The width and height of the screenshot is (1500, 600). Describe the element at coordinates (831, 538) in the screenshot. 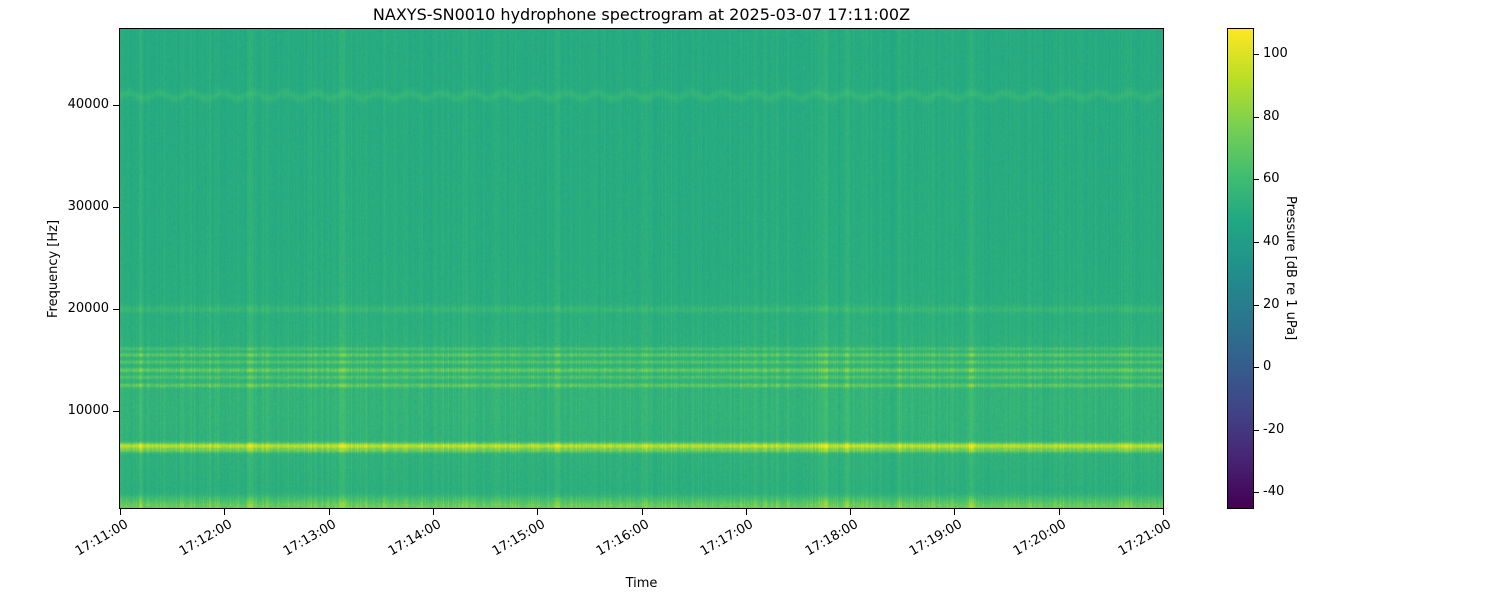

I see `x-tick-label: 17:18:00` at that location.